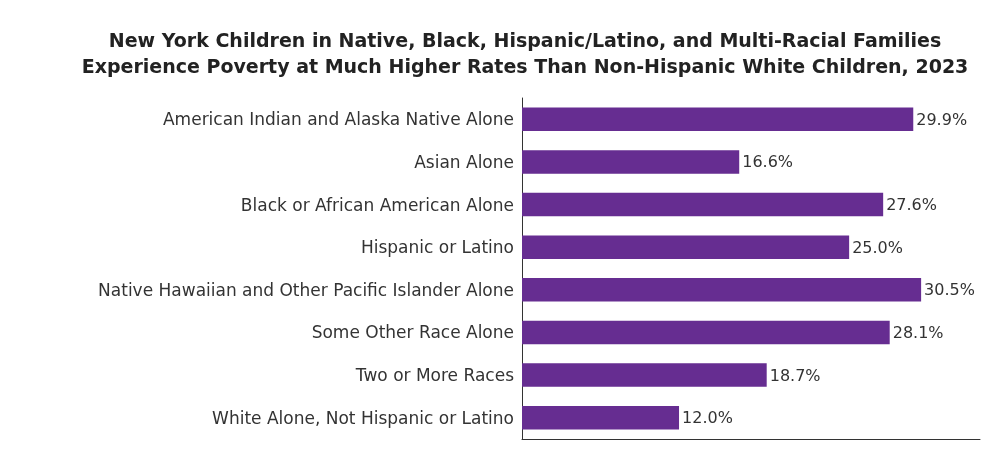  What do you see at coordinates (412, 332) in the screenshot?
I see `y-tick-label: Some Other Race Alone` at bounding box center [412, 332].